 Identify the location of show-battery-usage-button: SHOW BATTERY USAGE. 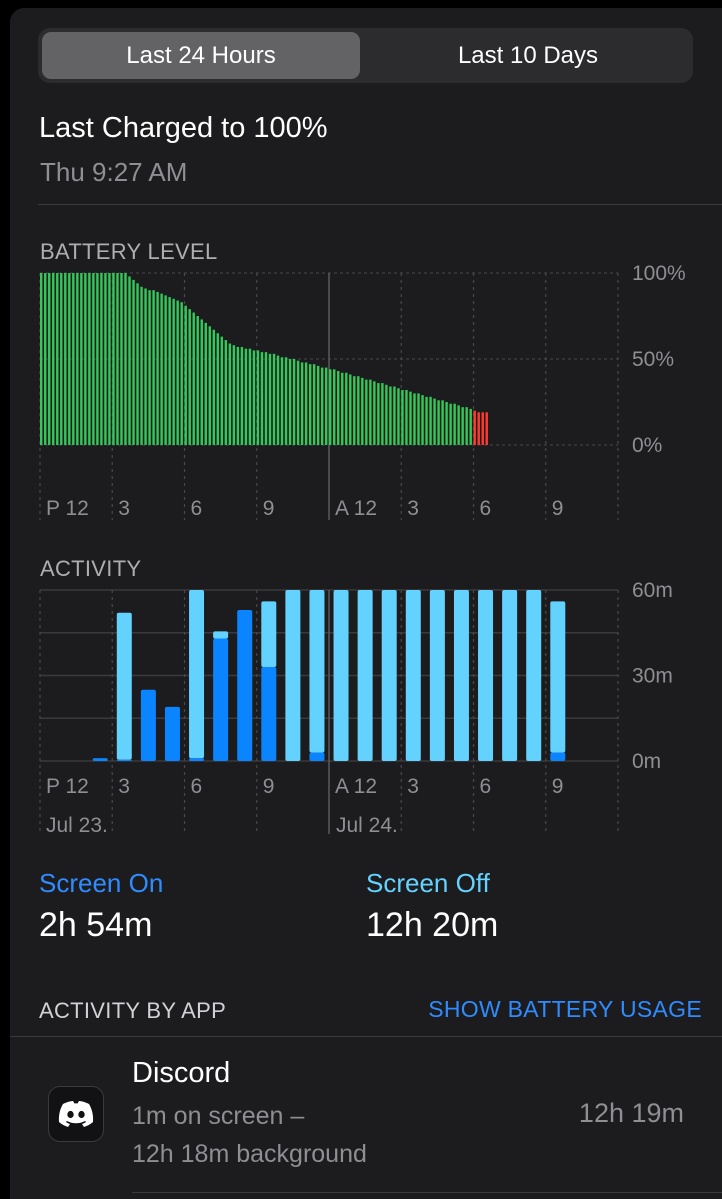
(565, 1009).